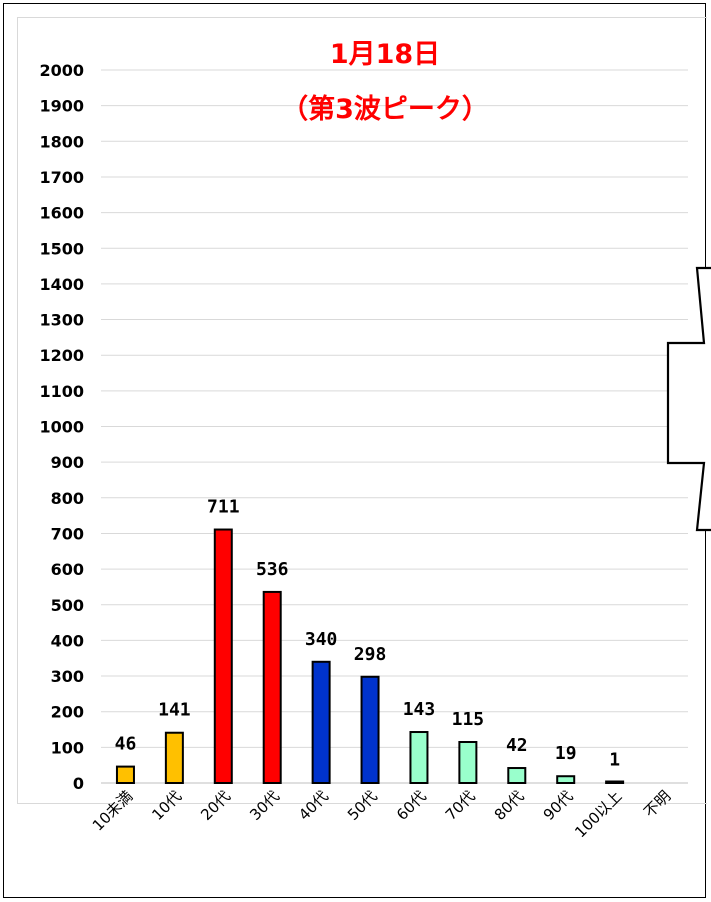  Describe the element at coordinates (614, 760) in the screenshot. I see `data-label: 1` at that location.